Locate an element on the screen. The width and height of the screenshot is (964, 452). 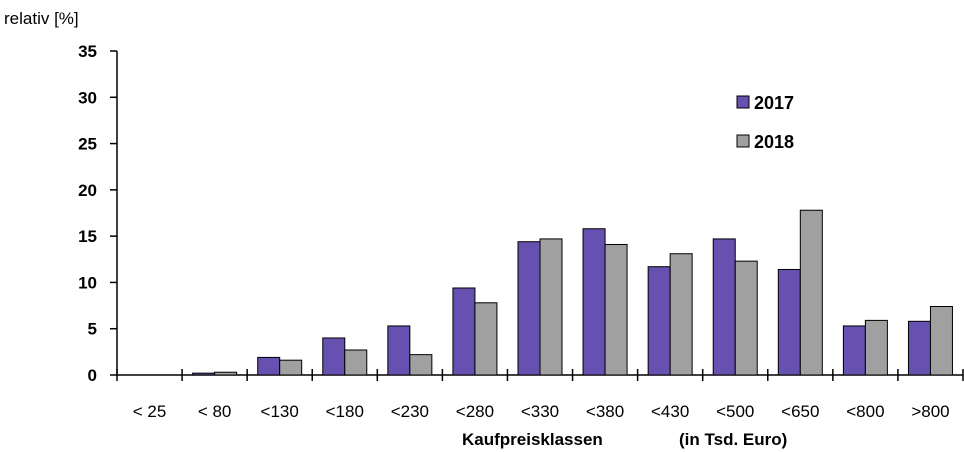
x-tick-label: < 25 is located at coordinates (150, 411).